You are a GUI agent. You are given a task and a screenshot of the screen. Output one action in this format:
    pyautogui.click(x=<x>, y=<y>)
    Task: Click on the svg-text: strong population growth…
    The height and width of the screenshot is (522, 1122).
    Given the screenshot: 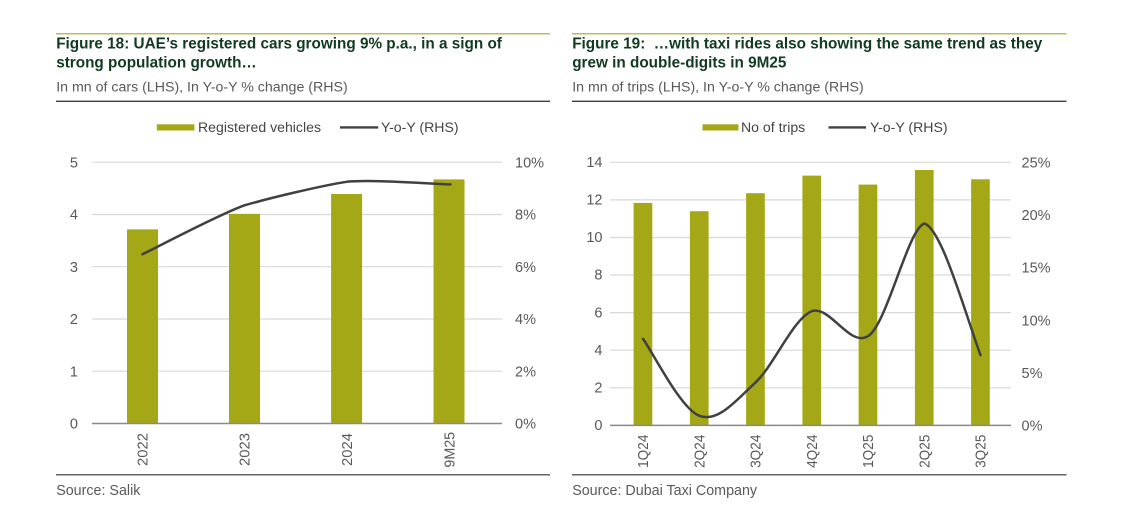 What is the action you would take?
    pyautogui.click(x=156, y=63)
    